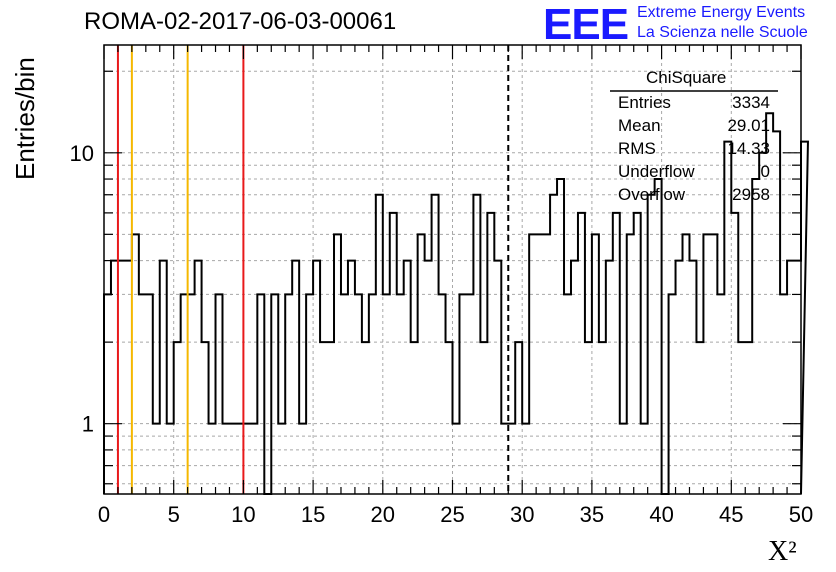 This screenshot has height=572, width=836. Describe the element at coordinates (104, 514) in the screenshot. I see `x-tick-label: 0` at that location.